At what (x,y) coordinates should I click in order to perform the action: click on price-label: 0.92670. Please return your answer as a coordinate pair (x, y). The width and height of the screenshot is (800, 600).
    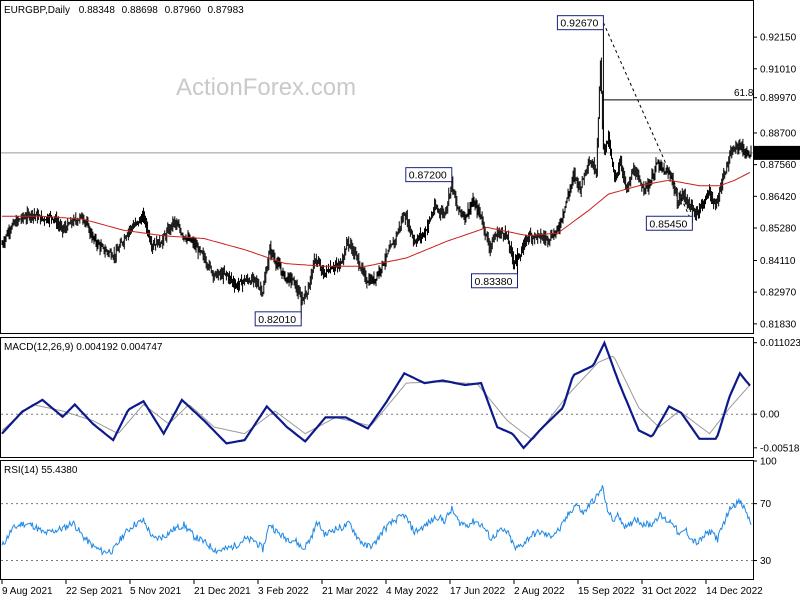
    Looking at the image, I should click on (579, 24).